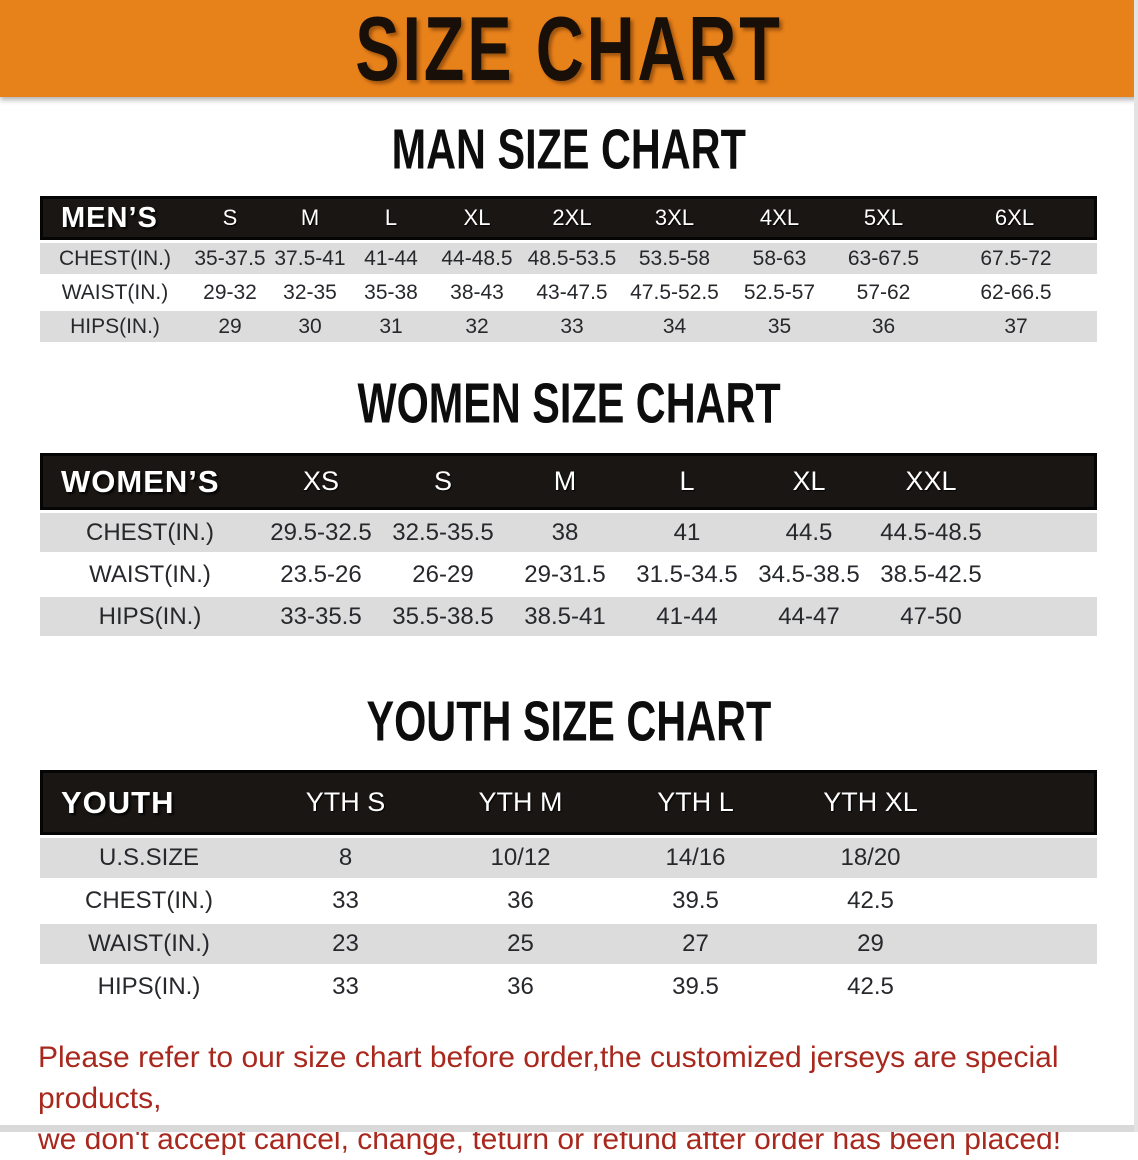 This screenshot has height=1160, width=1138. Describe the element at coordinates (695, 944) in the screenshot. I see `value-cell: 27` at that location.